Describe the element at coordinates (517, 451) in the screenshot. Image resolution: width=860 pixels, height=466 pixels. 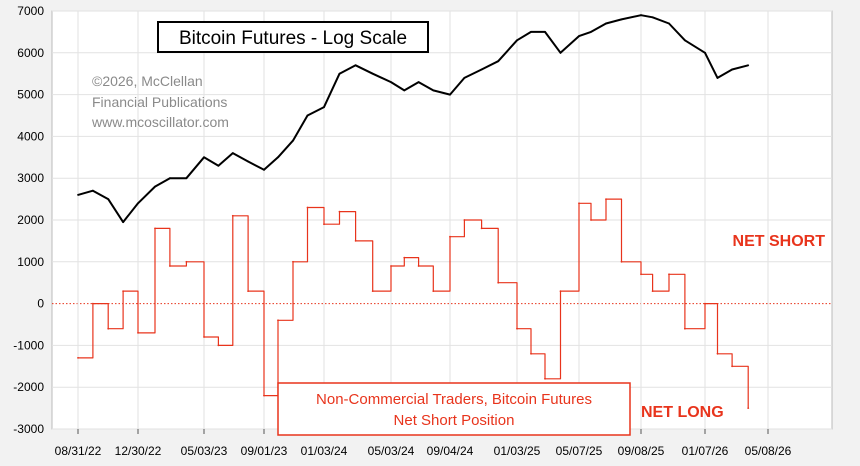
I see `x-tick-label: 01/03/25` at that location.